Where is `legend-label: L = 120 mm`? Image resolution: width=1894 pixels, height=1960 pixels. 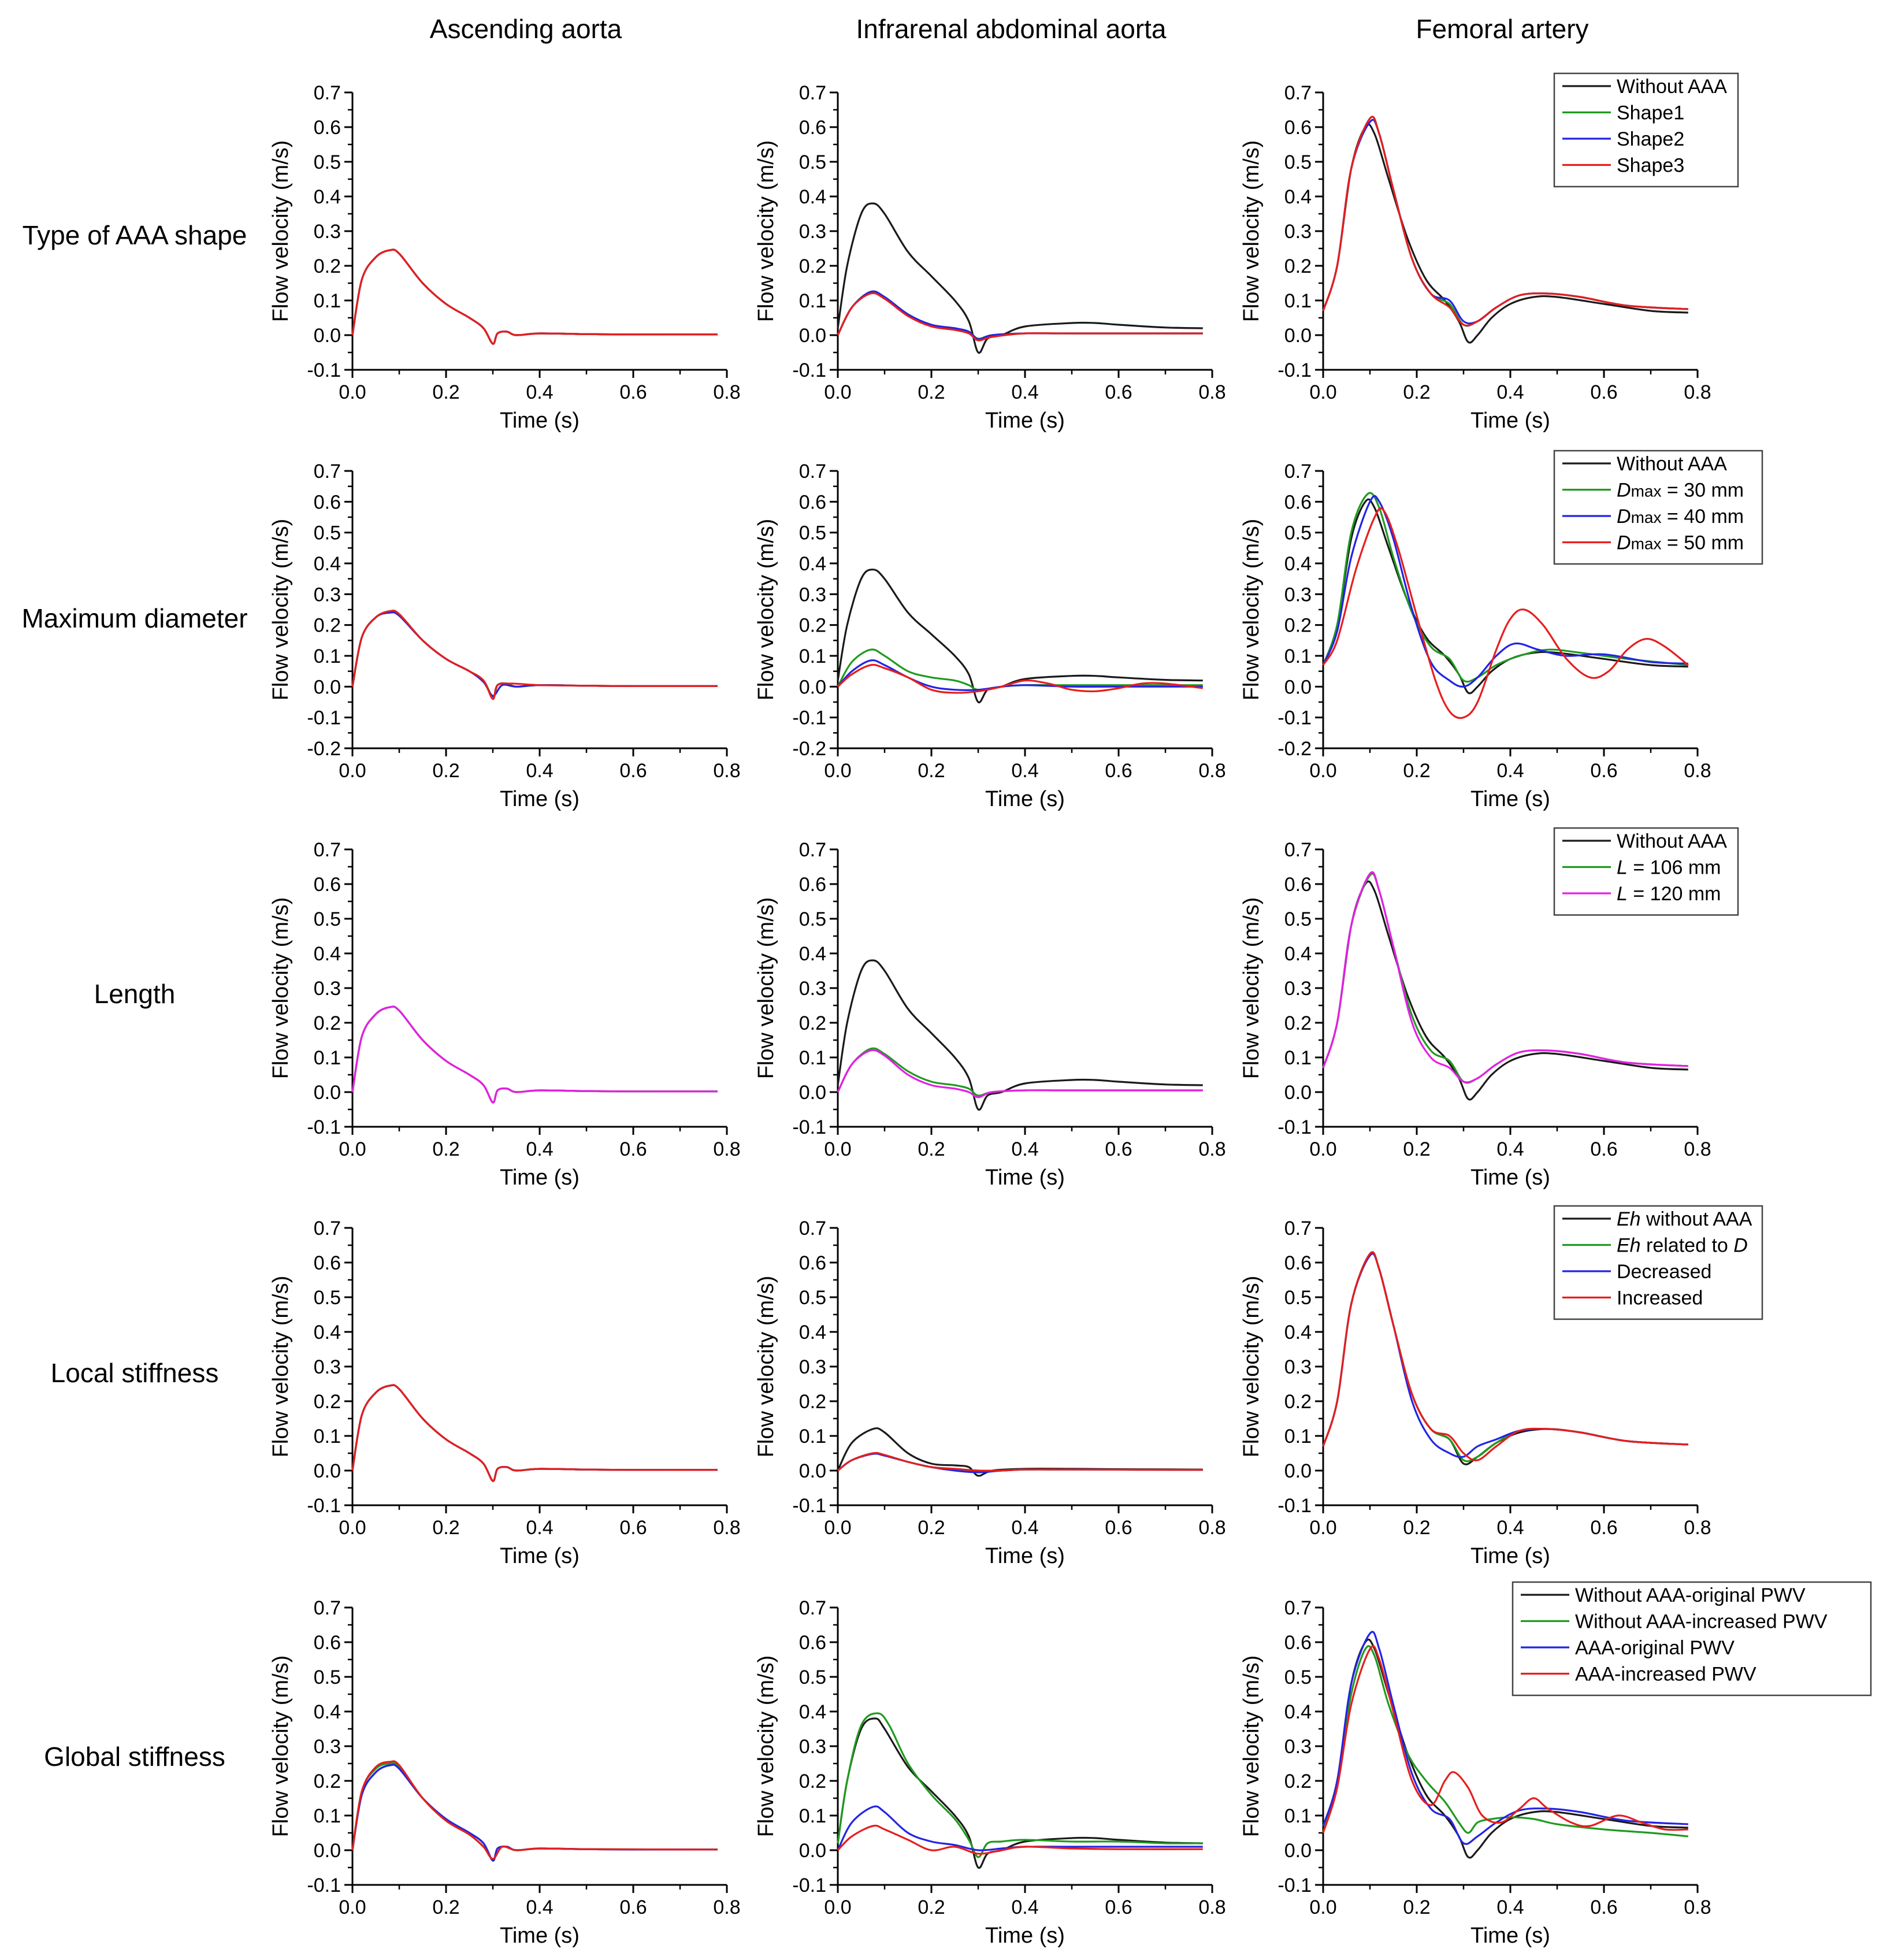 legend-label: L = 120 mm is located at coordinates (1669, 894).